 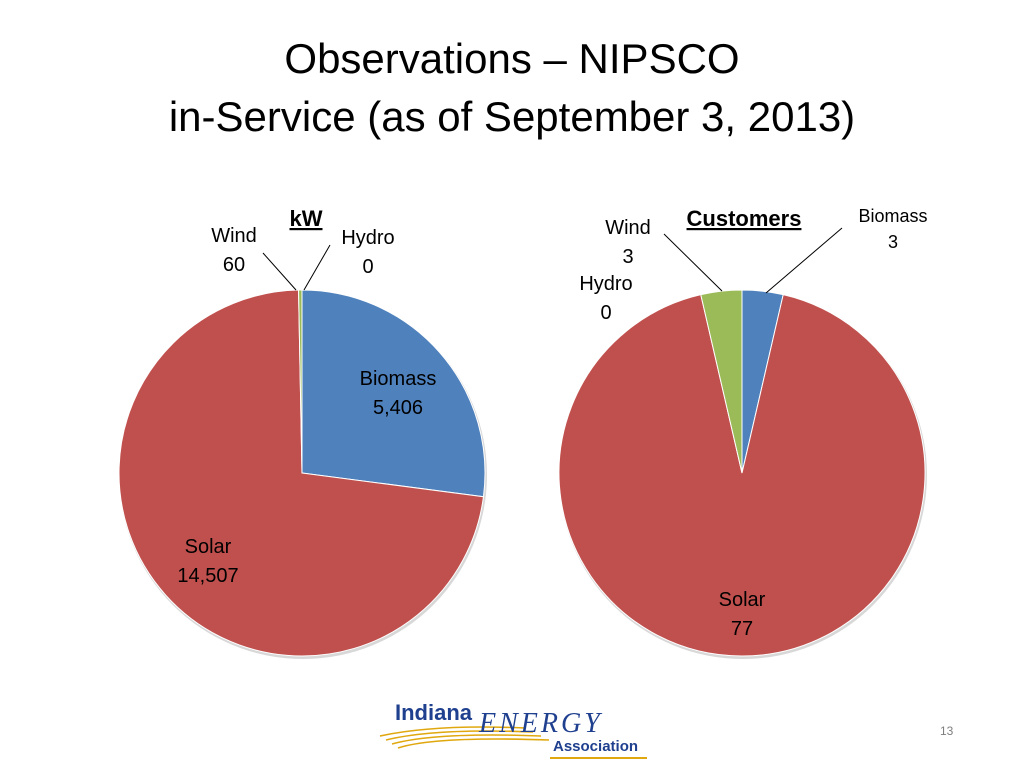 I want to click on slide-title-line-2: in-Service (as of September 3, 2013), so click(x=512, y=116).